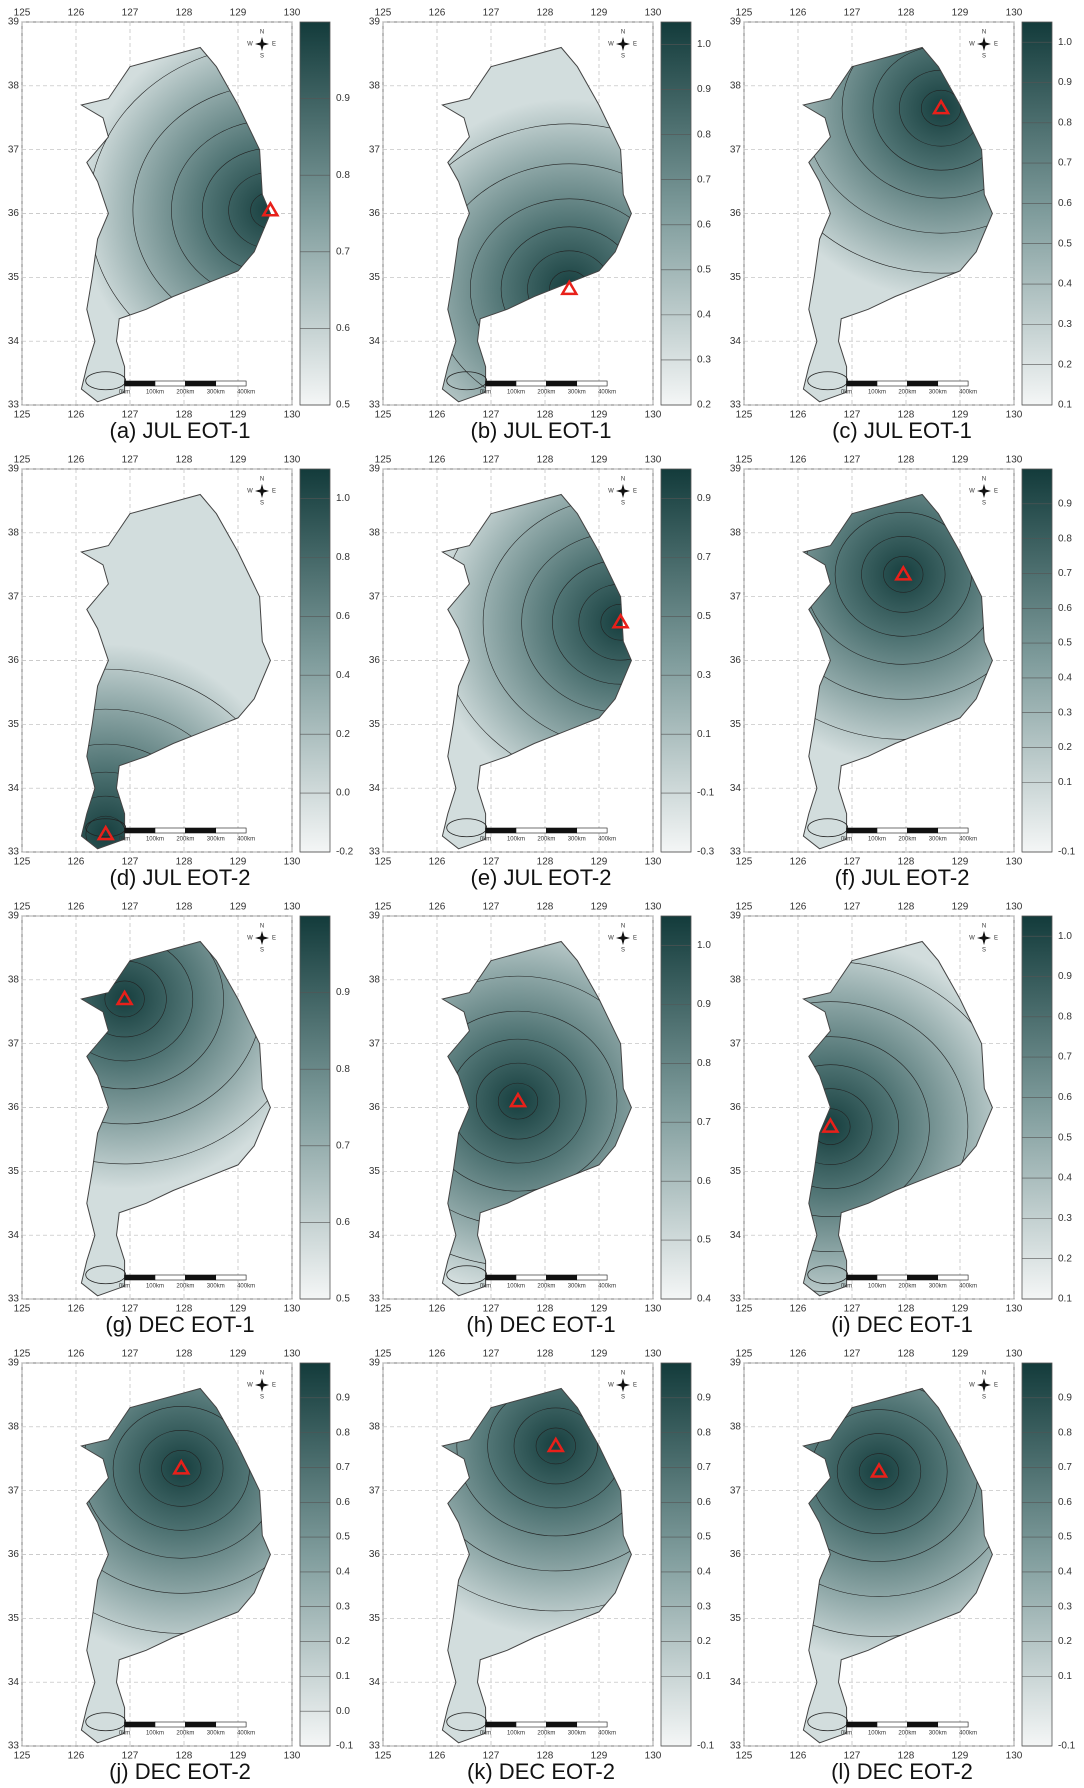 The height and width of the screenshot is (1788, 1084). What do you see at coordinates (1065, 1676) in the screenshot?
I see `colorbar-label: 0.1` at bounding box center [1065, 1676].